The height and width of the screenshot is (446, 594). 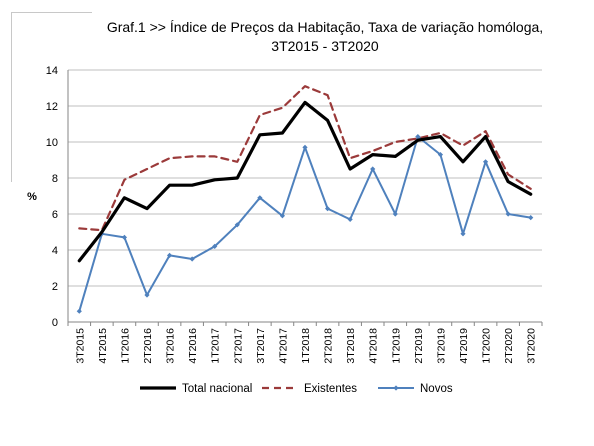 What do you see at coordinates (193, 346) in the screenshot?
I see `x-tick-label: 4T2016` at bounding box center [193, 346].